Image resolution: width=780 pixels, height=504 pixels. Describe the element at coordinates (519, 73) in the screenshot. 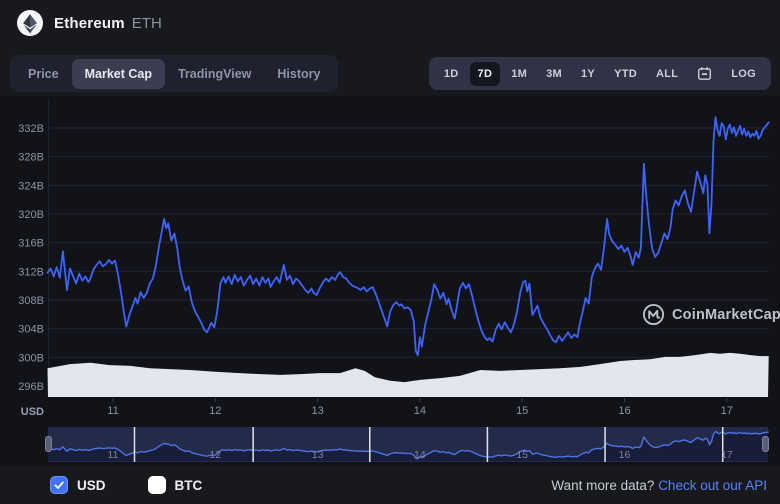

I see `range-1m: 1M` at that location.